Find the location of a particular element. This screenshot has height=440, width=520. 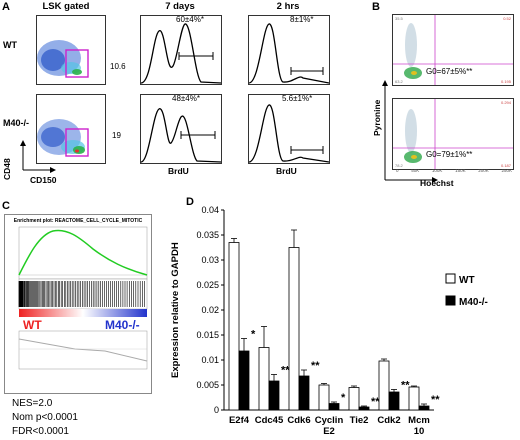

hoechst-ticks: 0 50K 100K 150K 200K 250K is located at coordinates (454, 170).